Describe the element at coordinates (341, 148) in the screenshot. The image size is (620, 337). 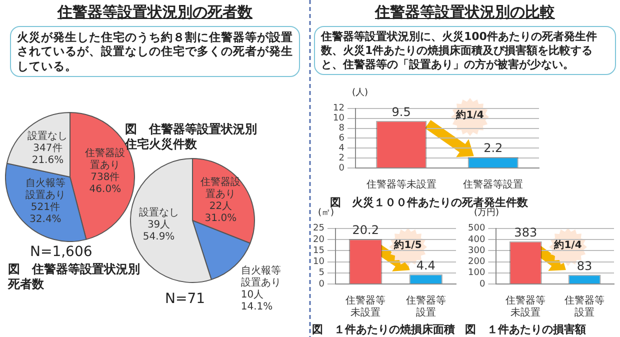
I see `y-tick-label: 4` at that location.